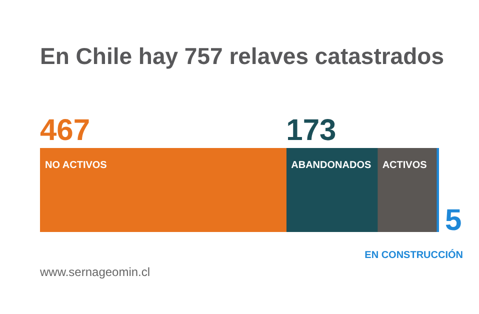 The width and height of the screenshot is (479, 314). I want to click on data-label: 173, so click(311, 130).